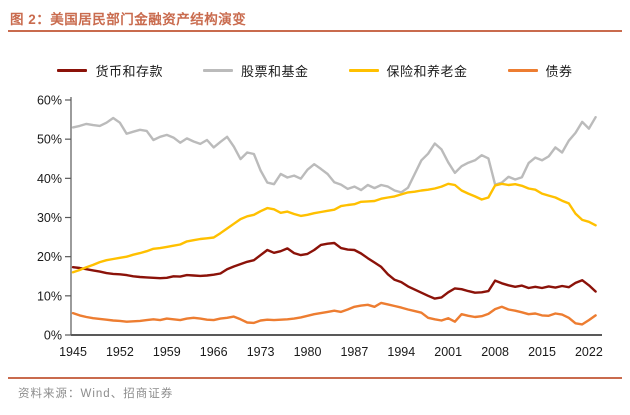 This screenshot has height=415, width=630. I want to click on x-tick-label: 1945, so click(73, 352).